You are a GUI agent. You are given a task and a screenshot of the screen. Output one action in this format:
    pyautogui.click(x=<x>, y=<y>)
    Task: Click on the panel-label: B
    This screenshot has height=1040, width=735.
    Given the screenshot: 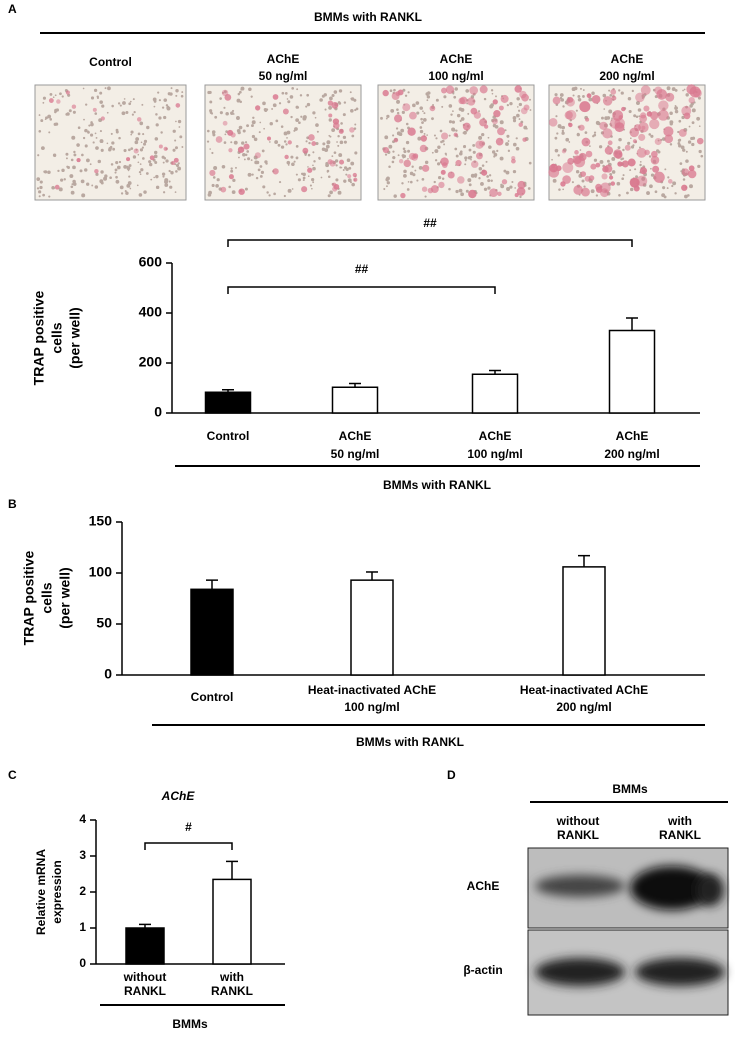 What is the action you would take?
    pyautogui.click(x=12, y=504)
    